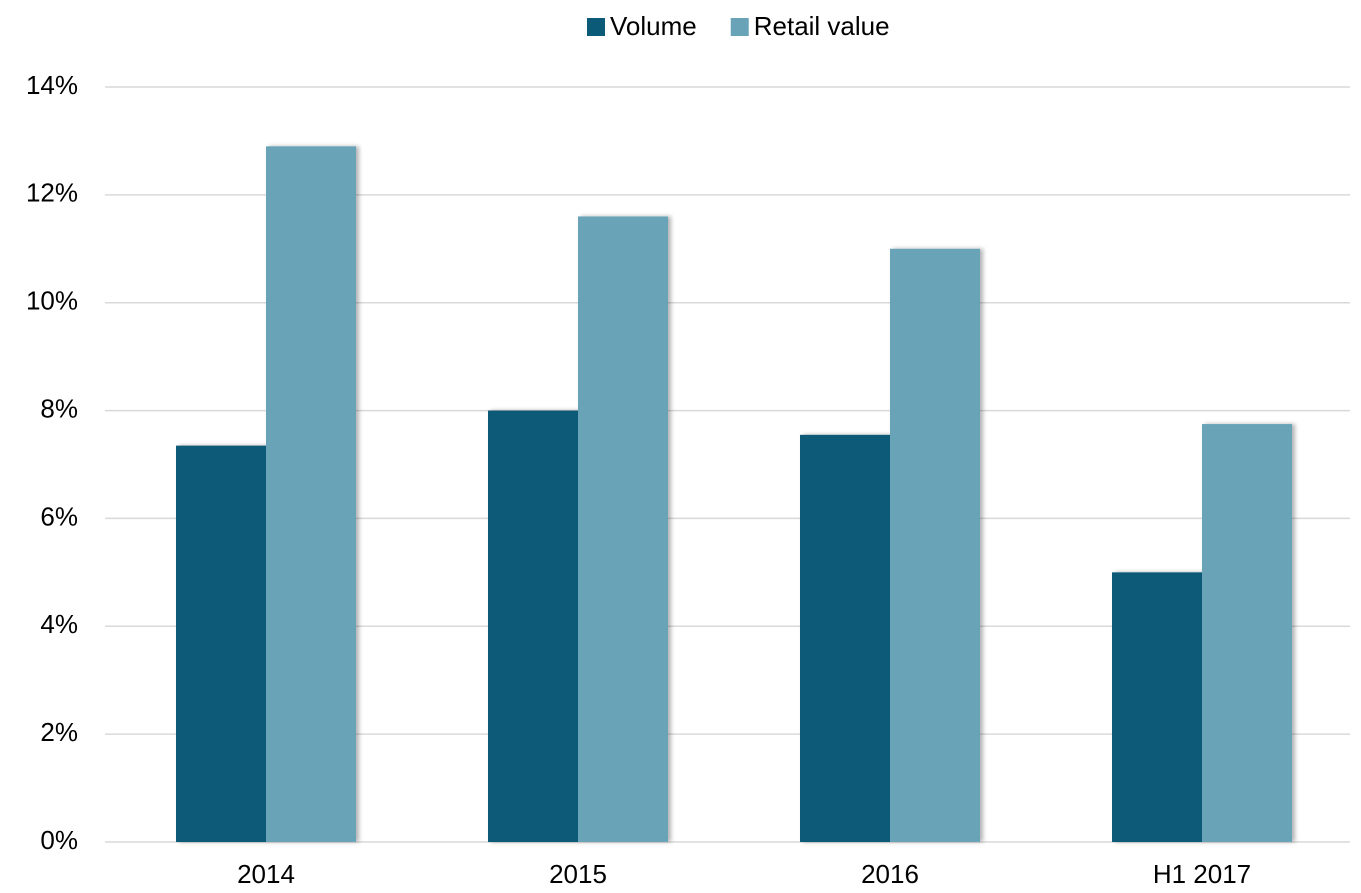 The width and height of the screenshot is (1361, 893). What do you see at coordinates (59, 624) in the screenshot?
I see `y-tick-label: 4%` at bounding box center [59, 624].